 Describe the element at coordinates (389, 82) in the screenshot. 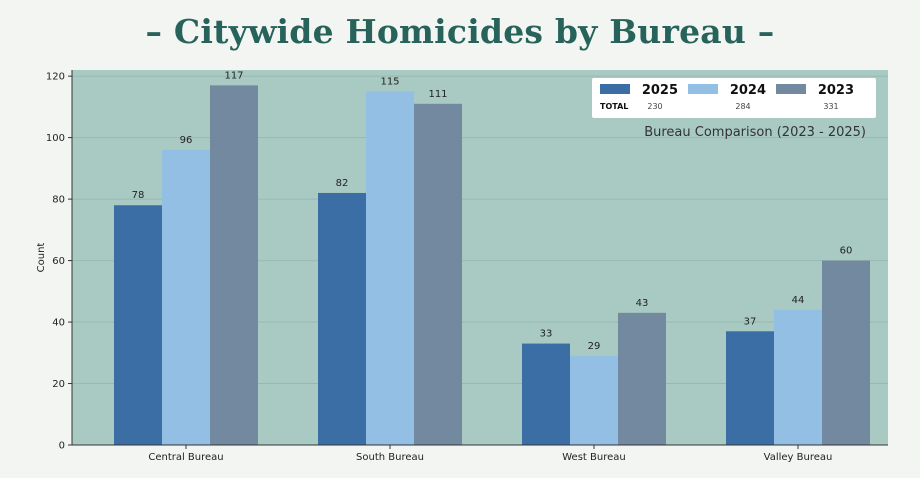

I see `data-label: 115` at that location.